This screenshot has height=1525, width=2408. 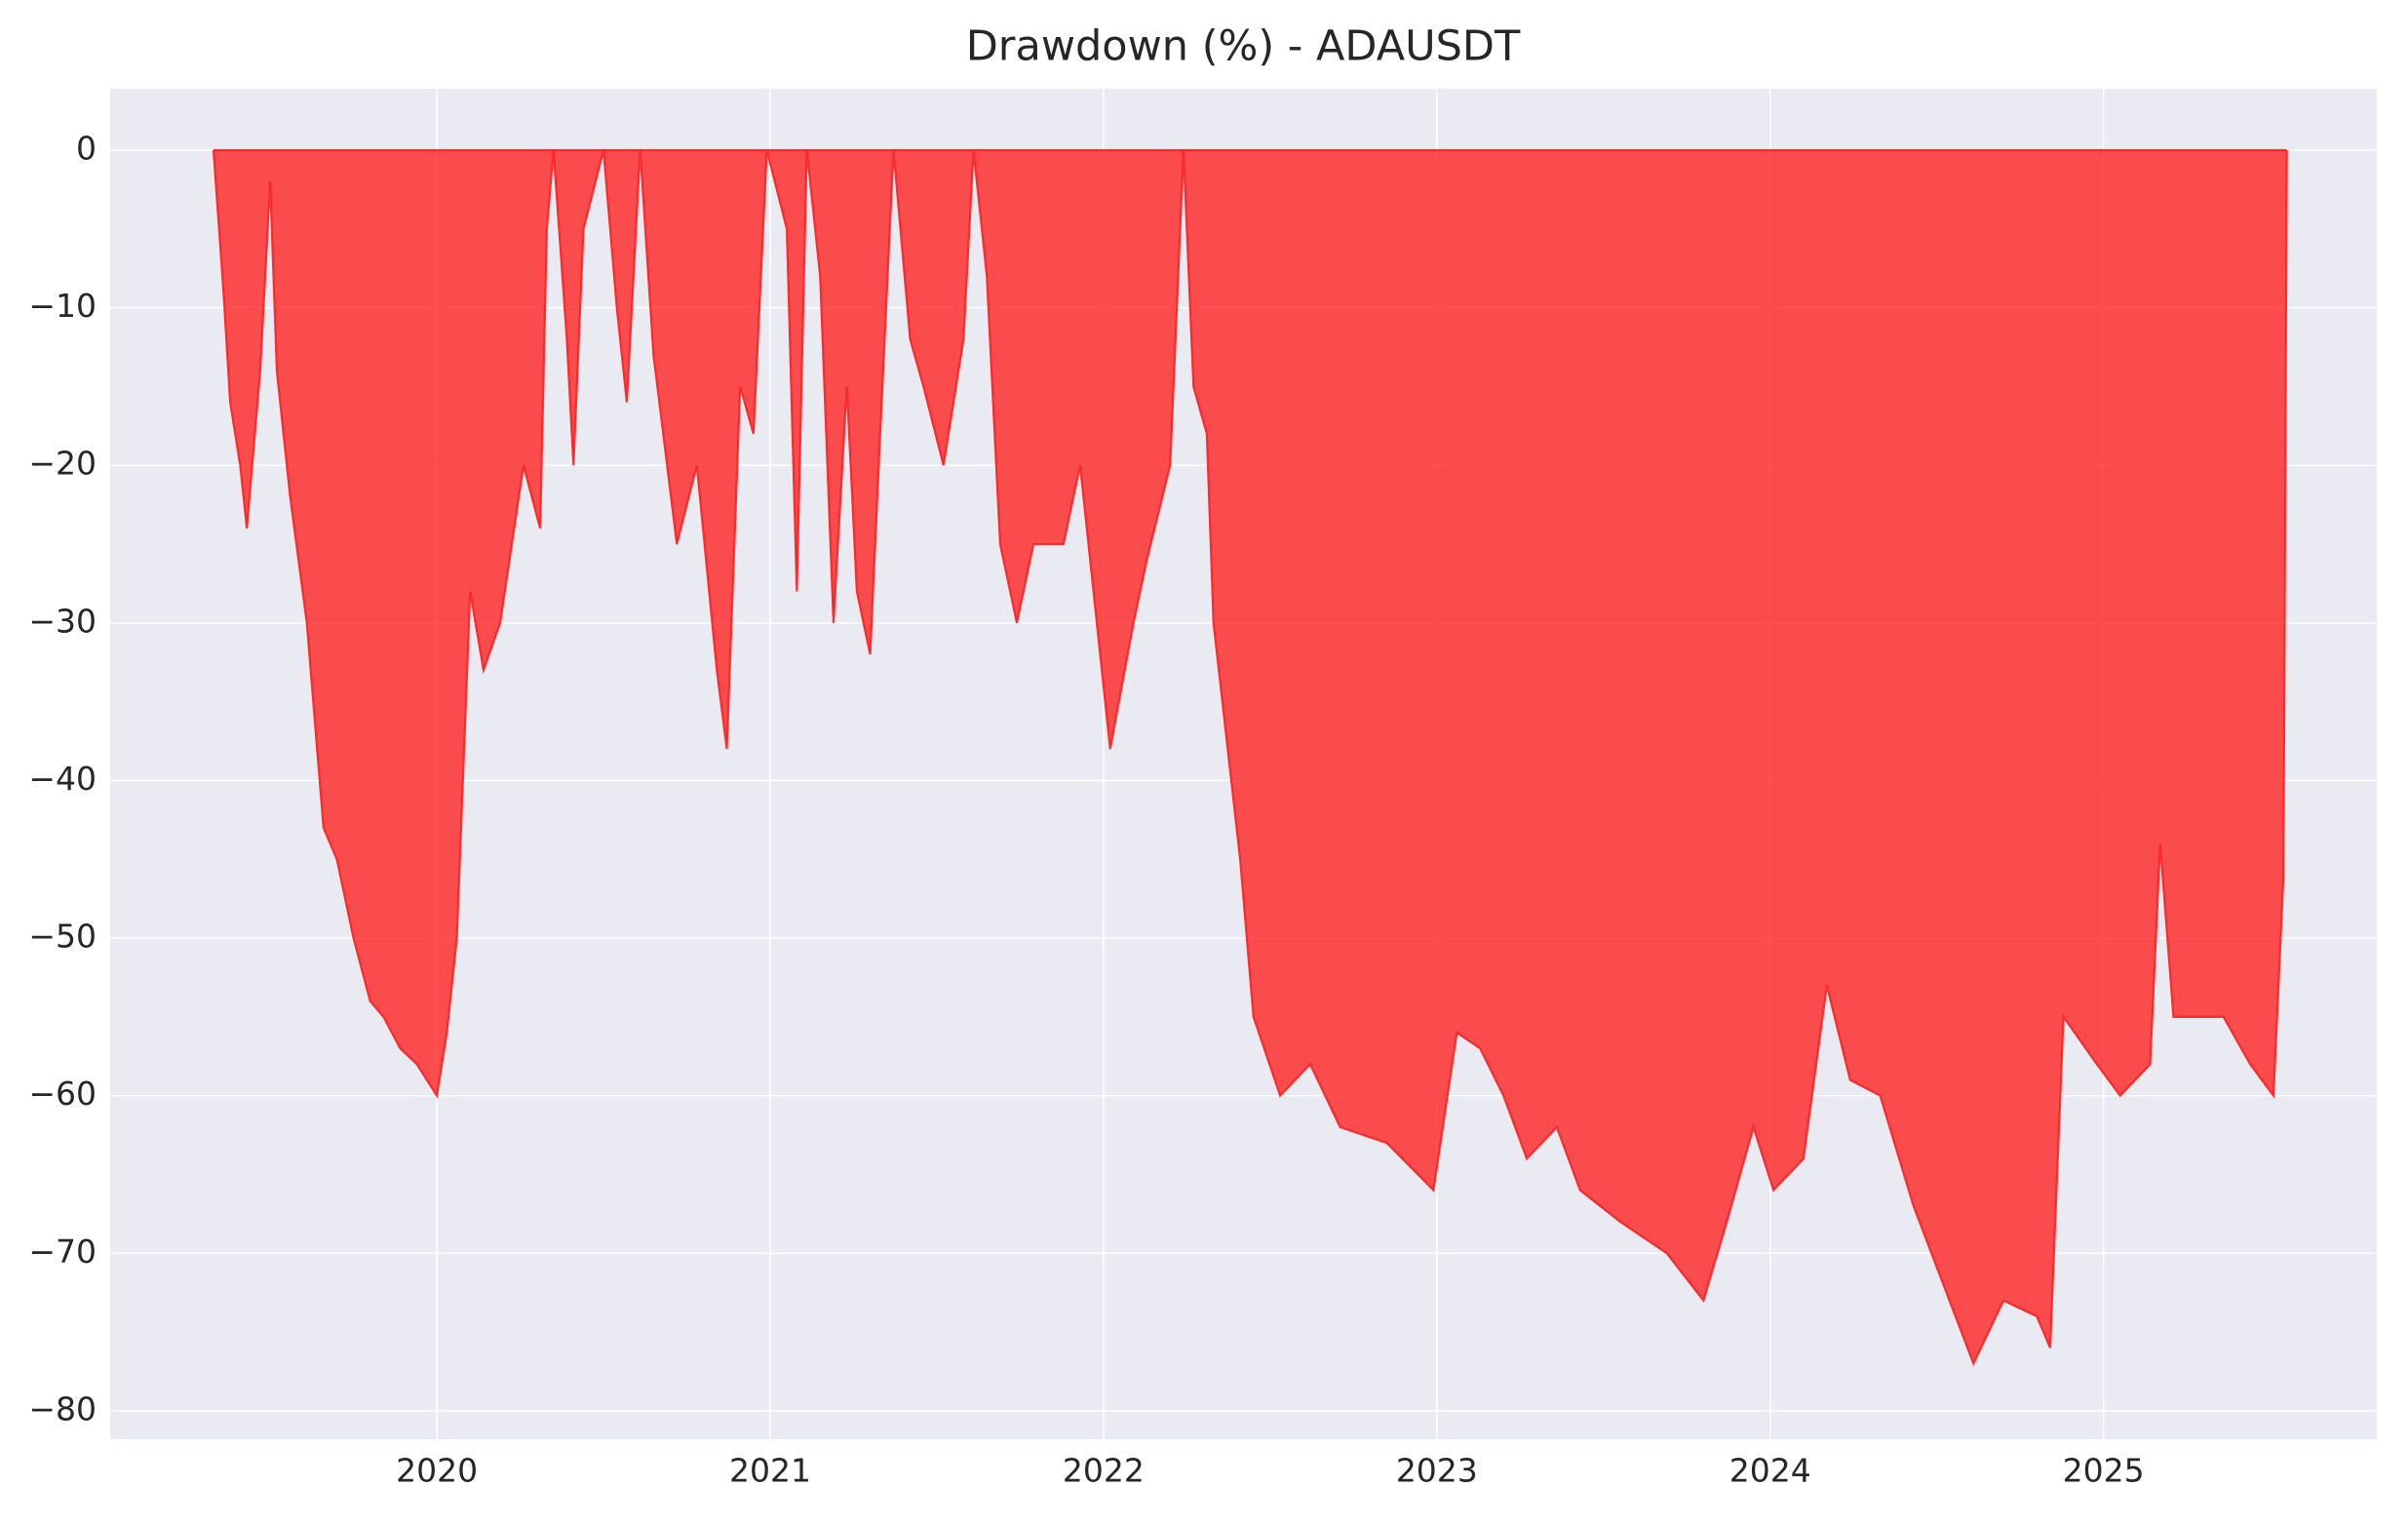 I want to click on x-tick-label: 2020, so click(x=437, y=1471).